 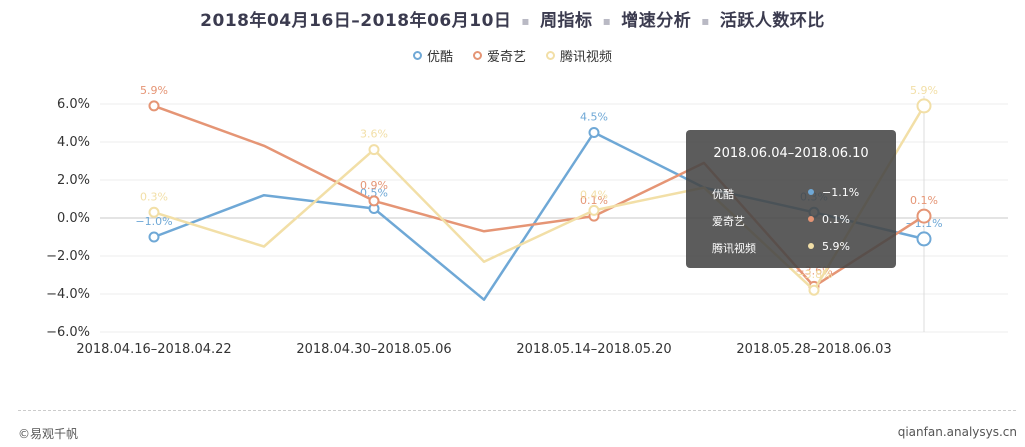 I want to click on legend-item-youku: 优酷, so click(x=432, y=55).